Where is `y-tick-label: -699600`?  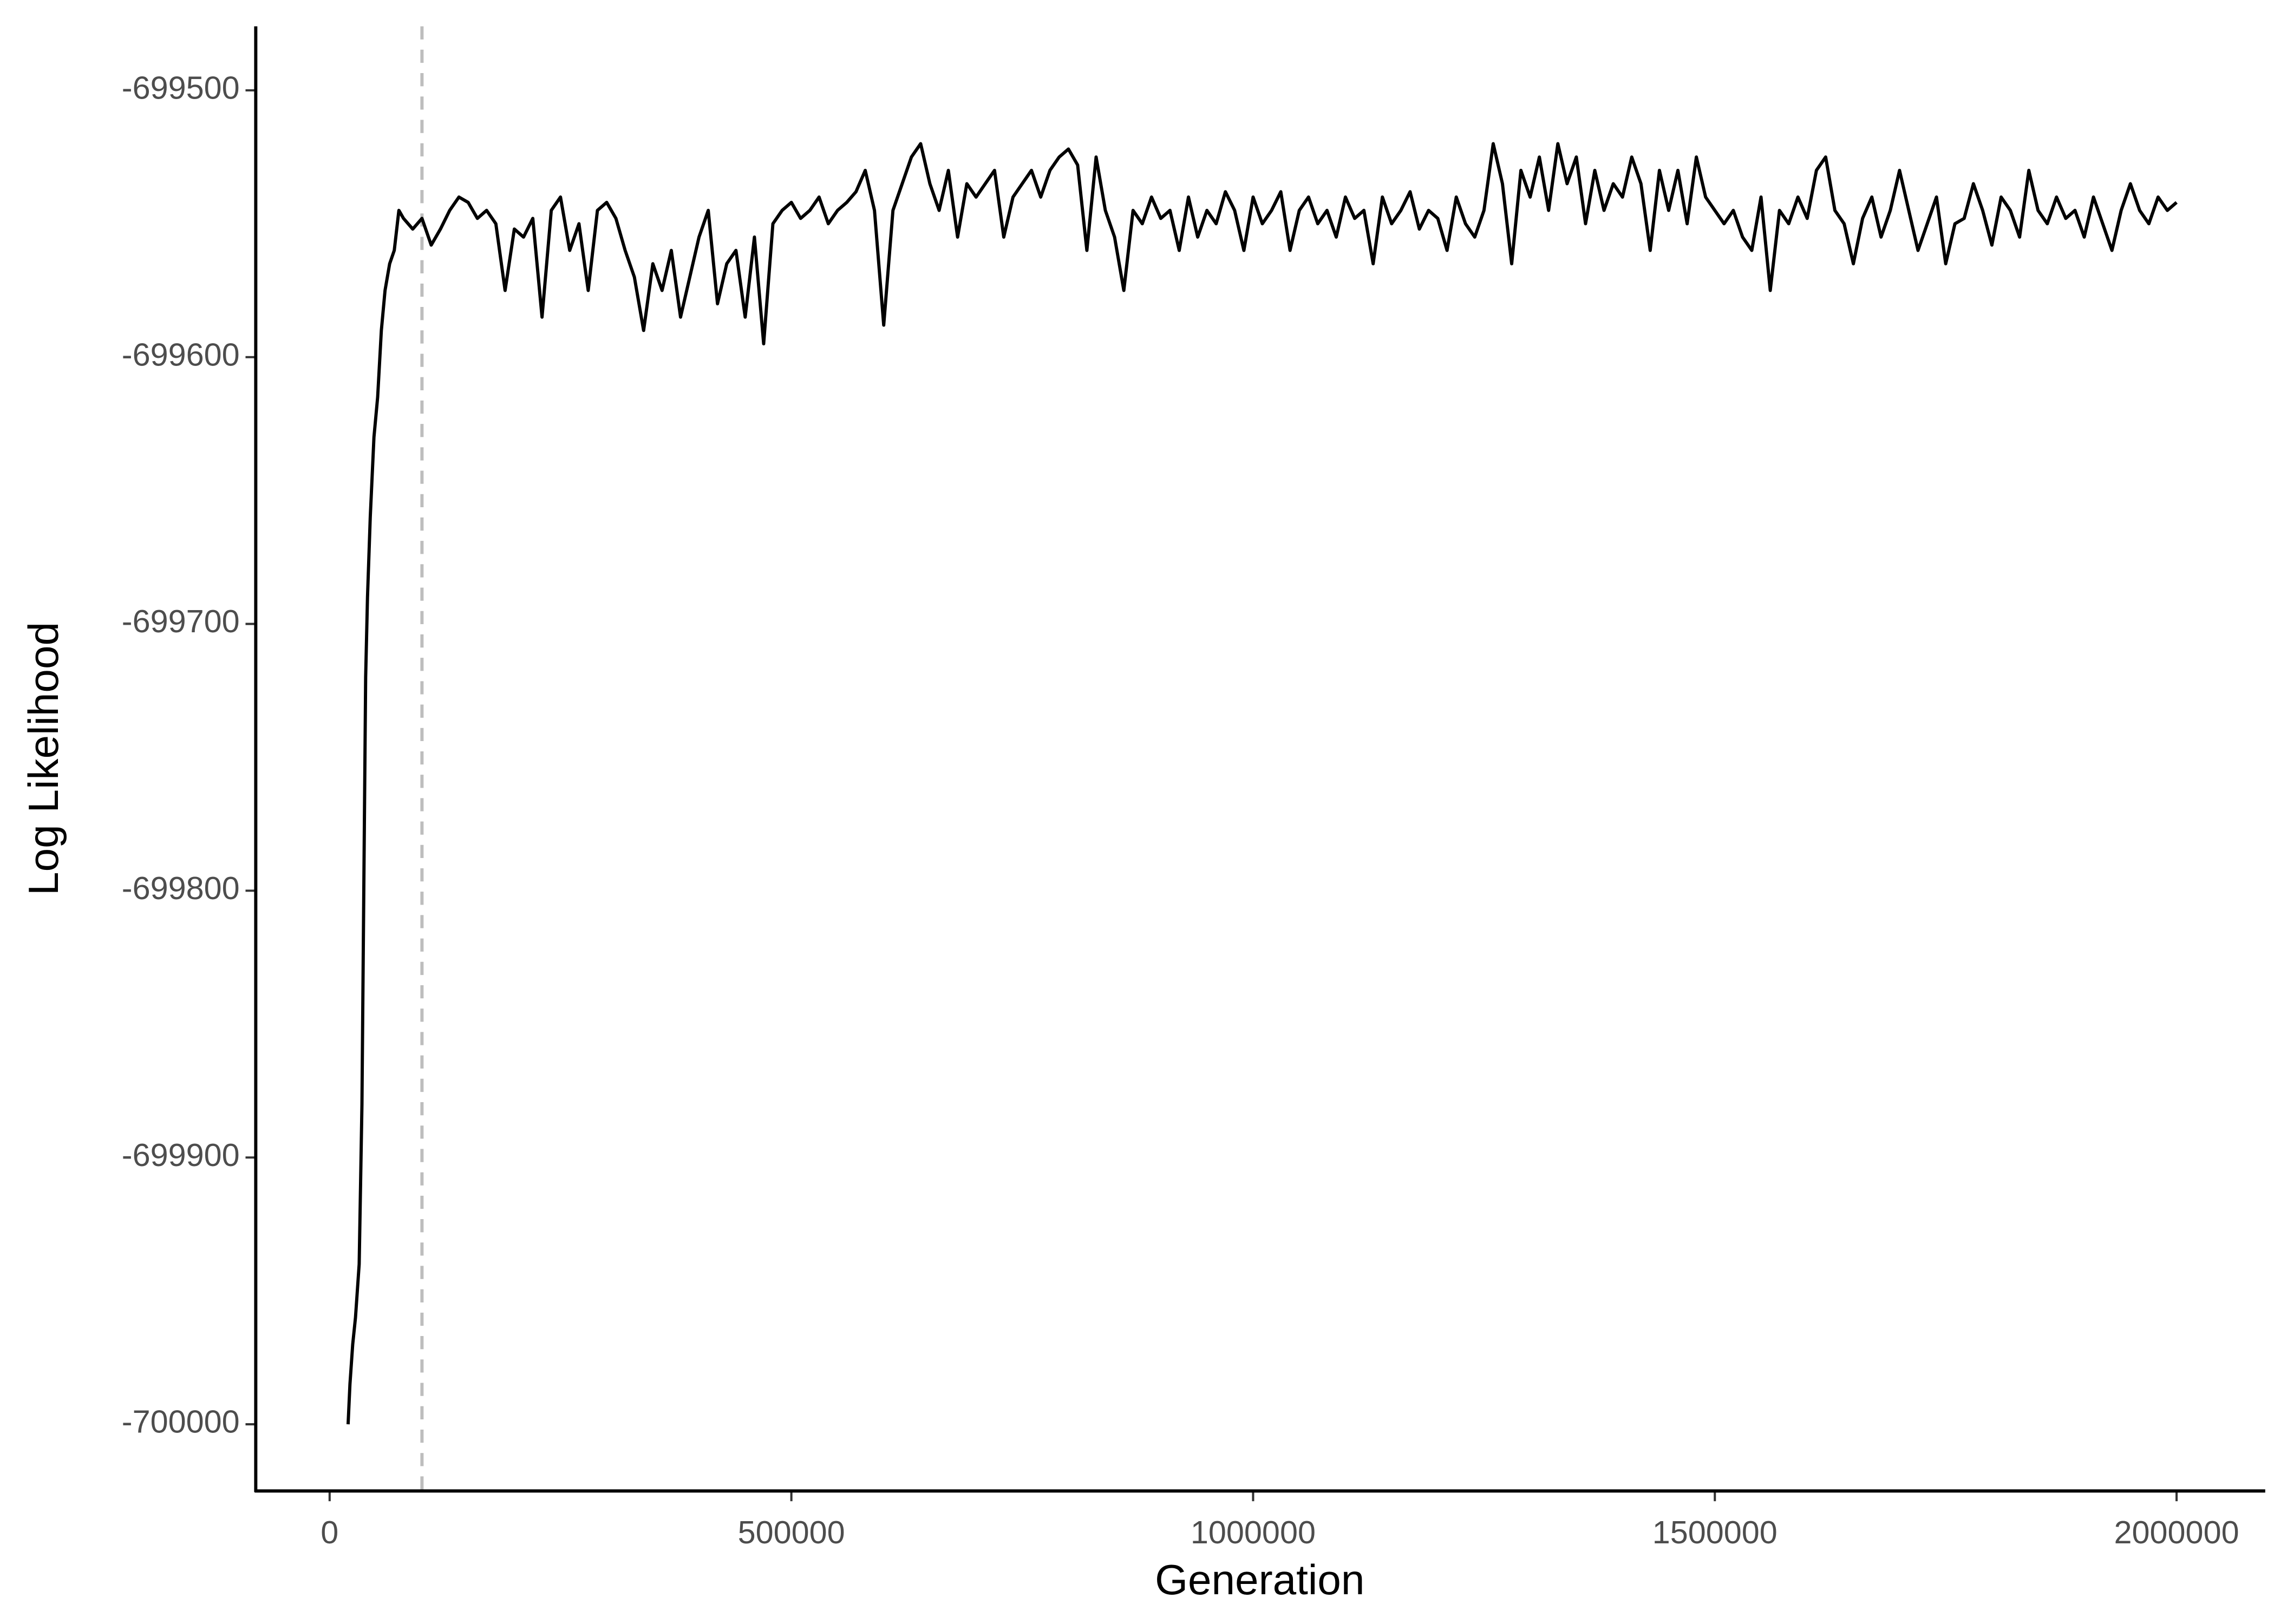
y-tick-label: -699600 is located at coordinates (181, 354).